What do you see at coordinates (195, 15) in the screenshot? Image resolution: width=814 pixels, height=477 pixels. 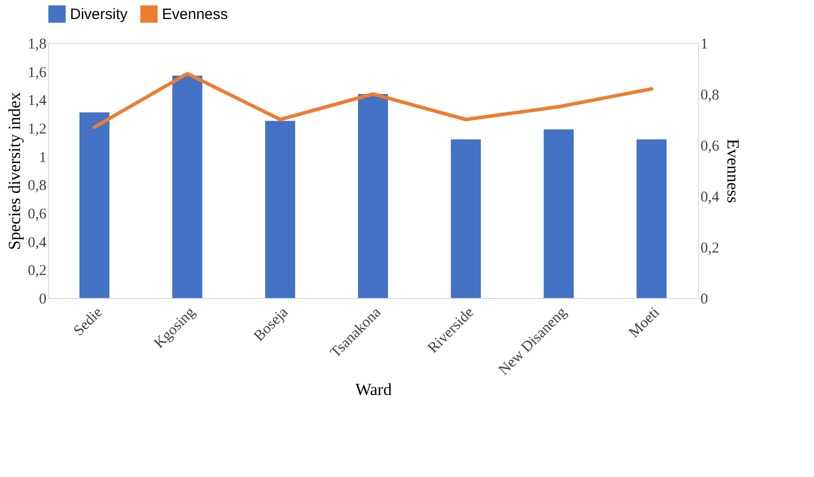 I see `legend-label: Evenness` at bounding box center [195, 15].